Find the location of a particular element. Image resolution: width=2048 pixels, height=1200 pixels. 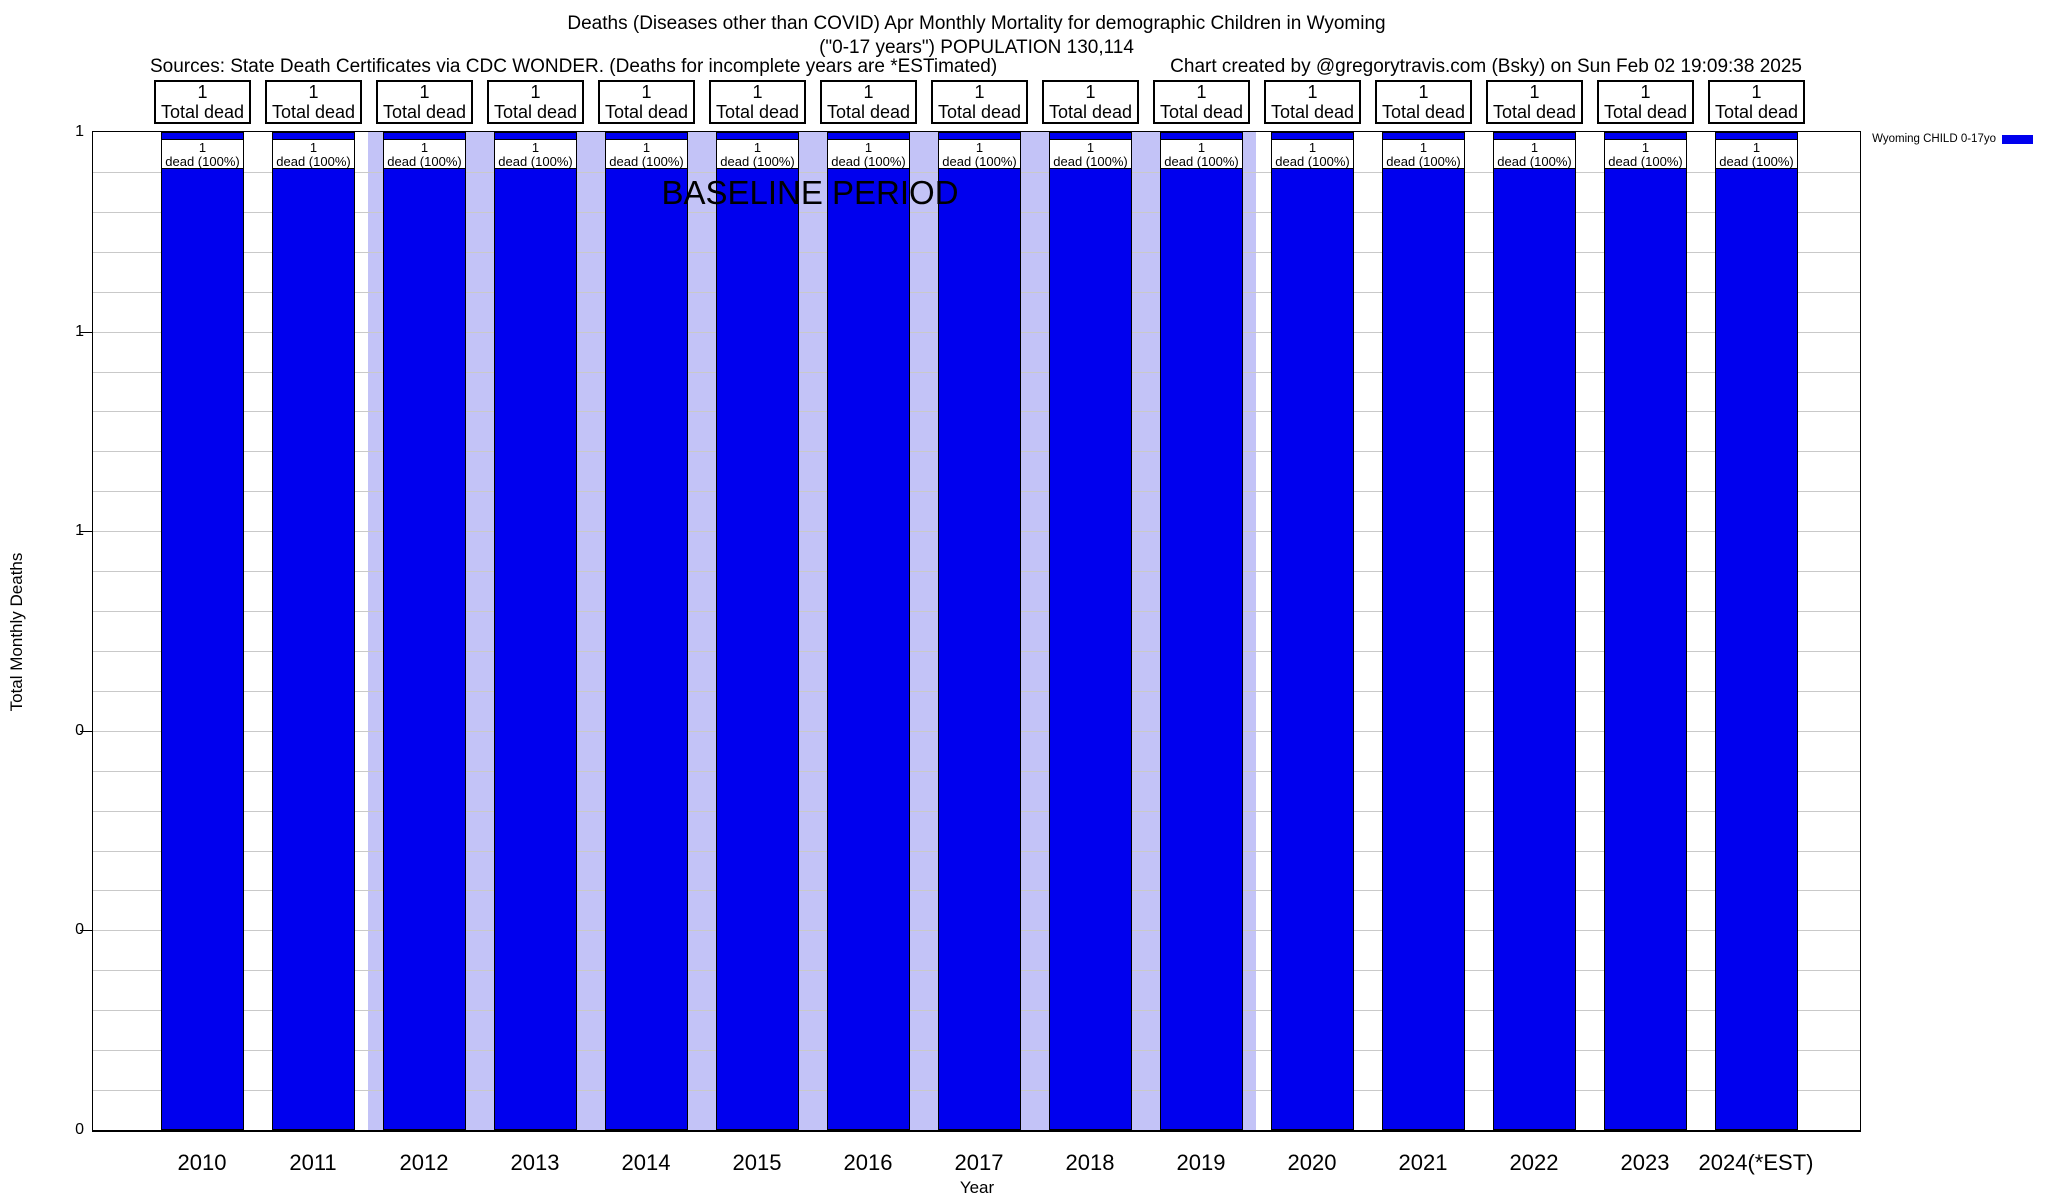

x-axis-year-label: 2024(*EST) is located at coordinates (1756, 1162).